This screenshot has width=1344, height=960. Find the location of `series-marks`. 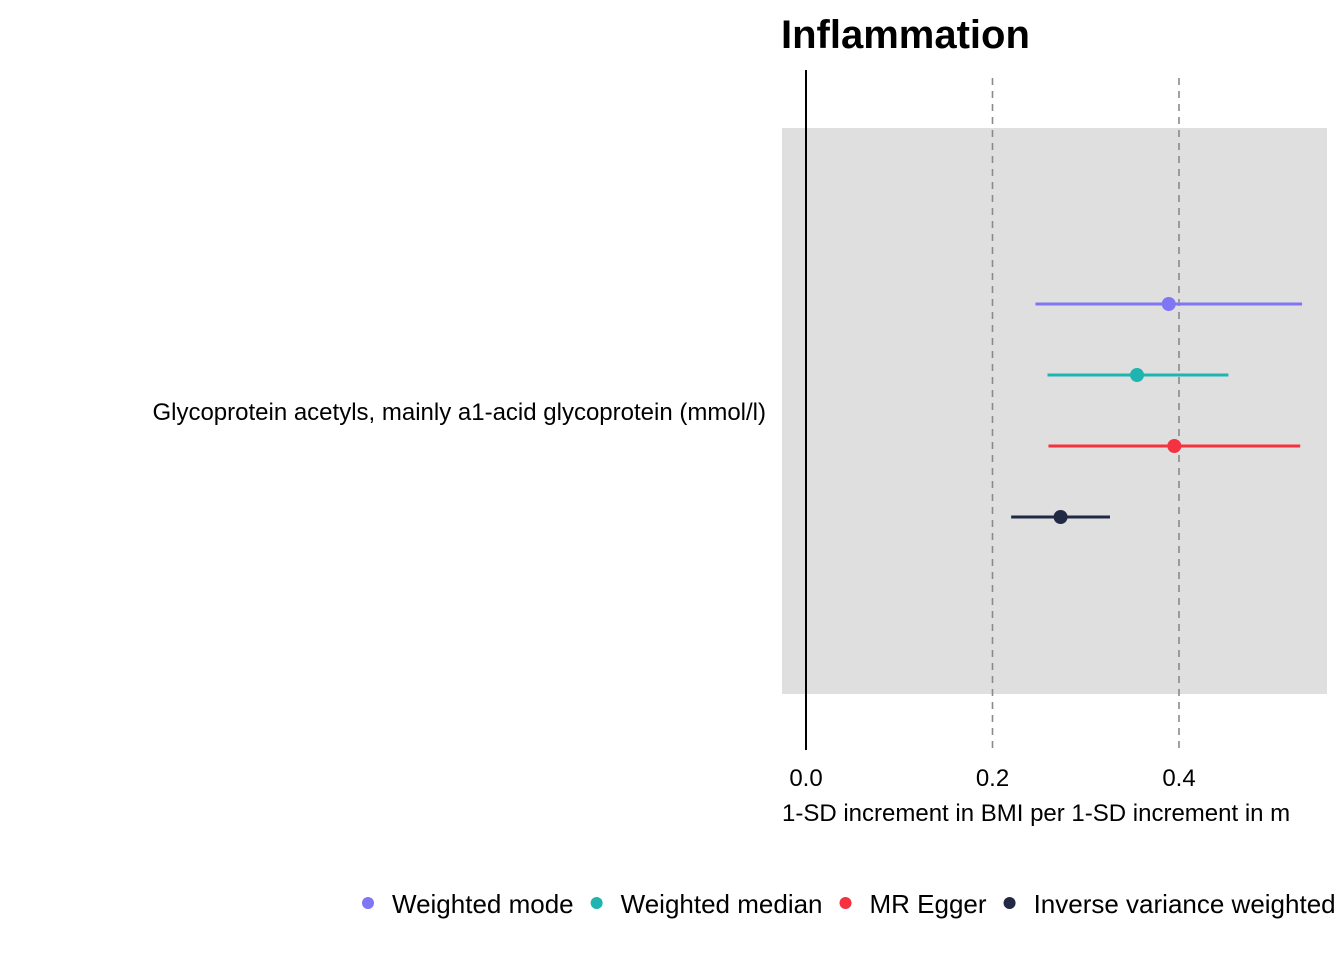

series-marks is located at coordinates (1157, 410).